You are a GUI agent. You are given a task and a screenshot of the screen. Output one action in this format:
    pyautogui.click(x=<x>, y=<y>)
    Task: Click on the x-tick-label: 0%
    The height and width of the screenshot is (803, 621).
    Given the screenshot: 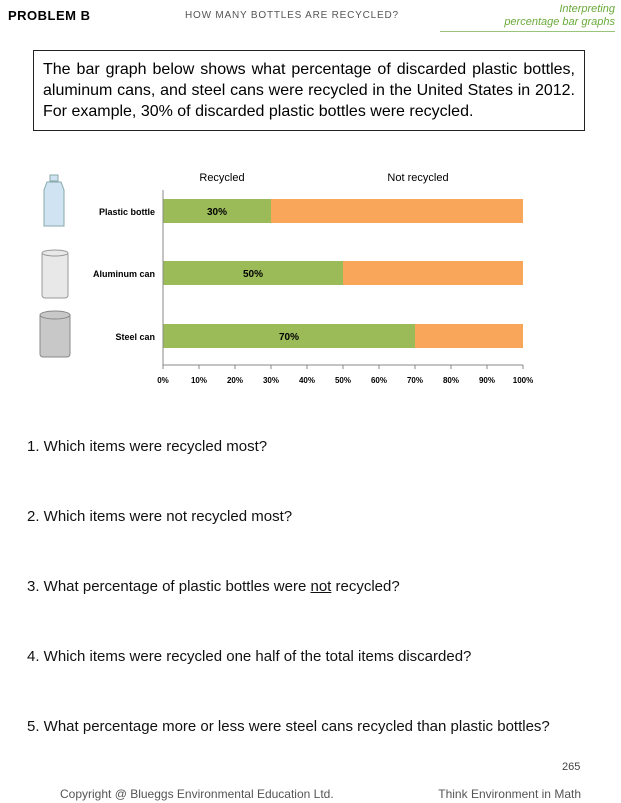 What is the action you would take?
    pyautogui.click(x=163, y=380)
    